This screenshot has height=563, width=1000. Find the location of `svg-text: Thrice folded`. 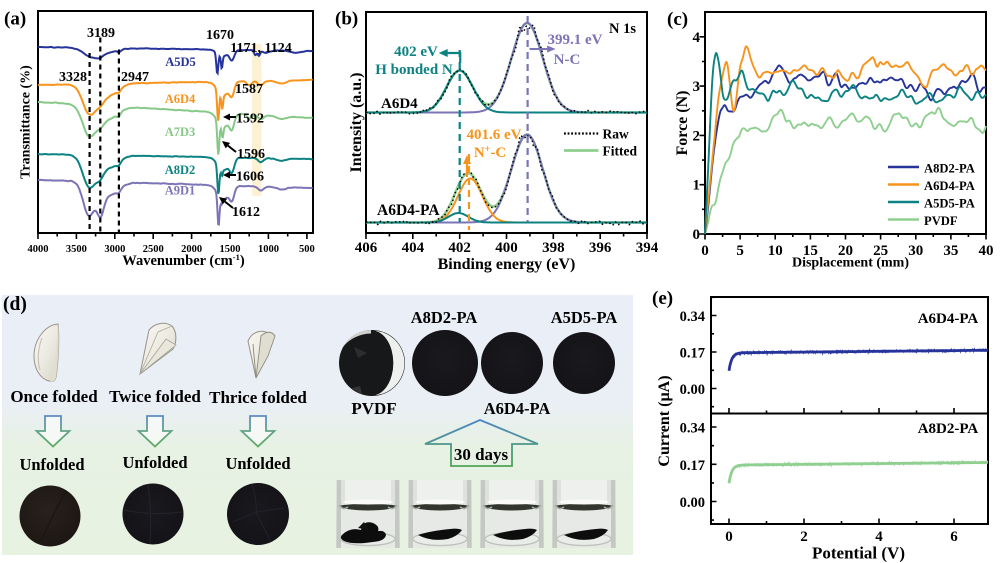

svg-text: Thrice folded is located at coordinates (258, 397).